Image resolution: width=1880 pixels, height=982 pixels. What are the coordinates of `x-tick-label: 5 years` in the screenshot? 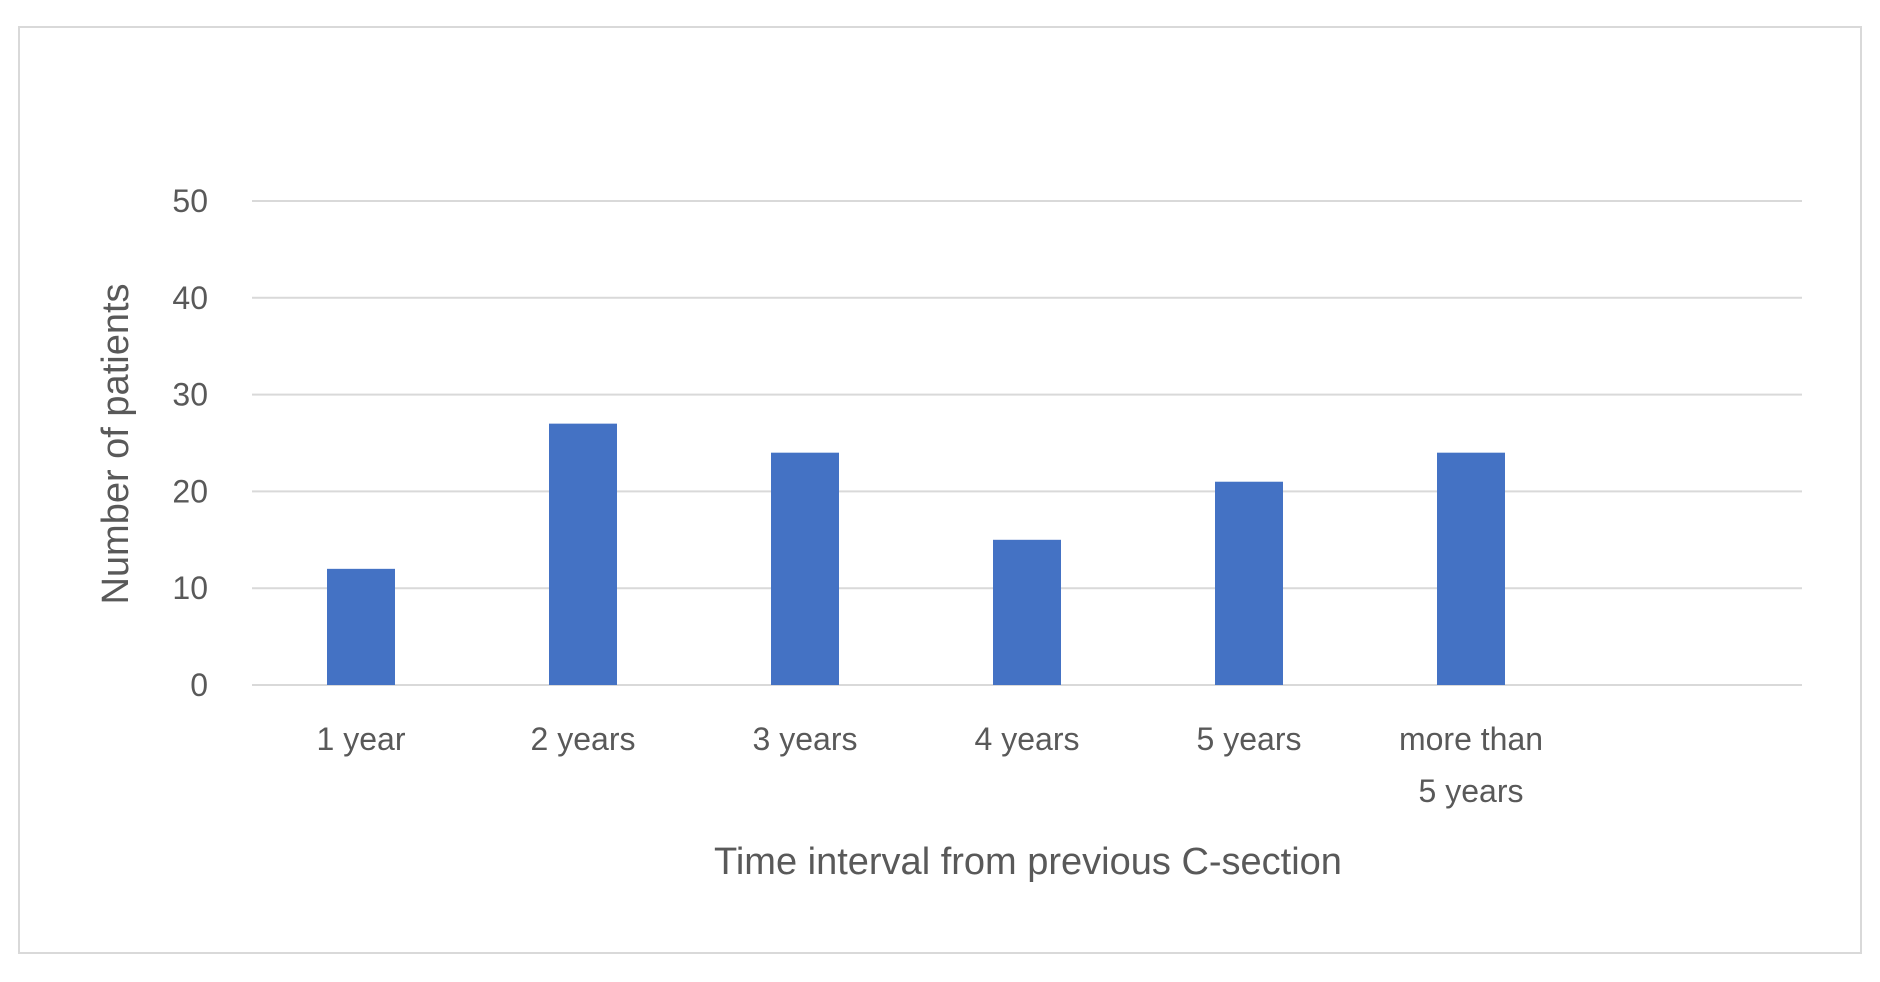 It's located at (1249, 739).